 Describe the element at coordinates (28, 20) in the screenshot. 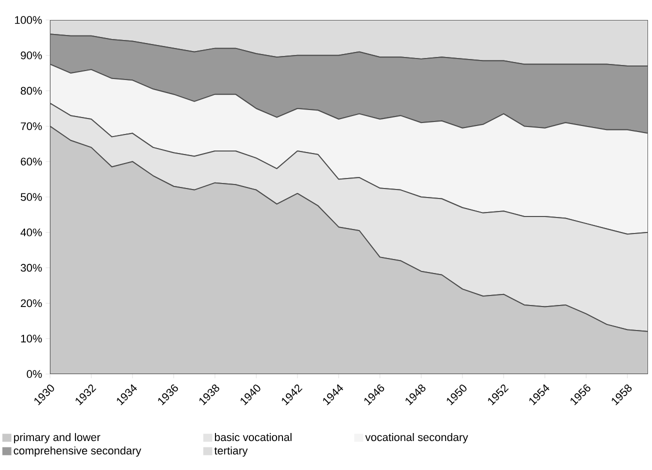

I see `y-tick-label: 100%` at that location.